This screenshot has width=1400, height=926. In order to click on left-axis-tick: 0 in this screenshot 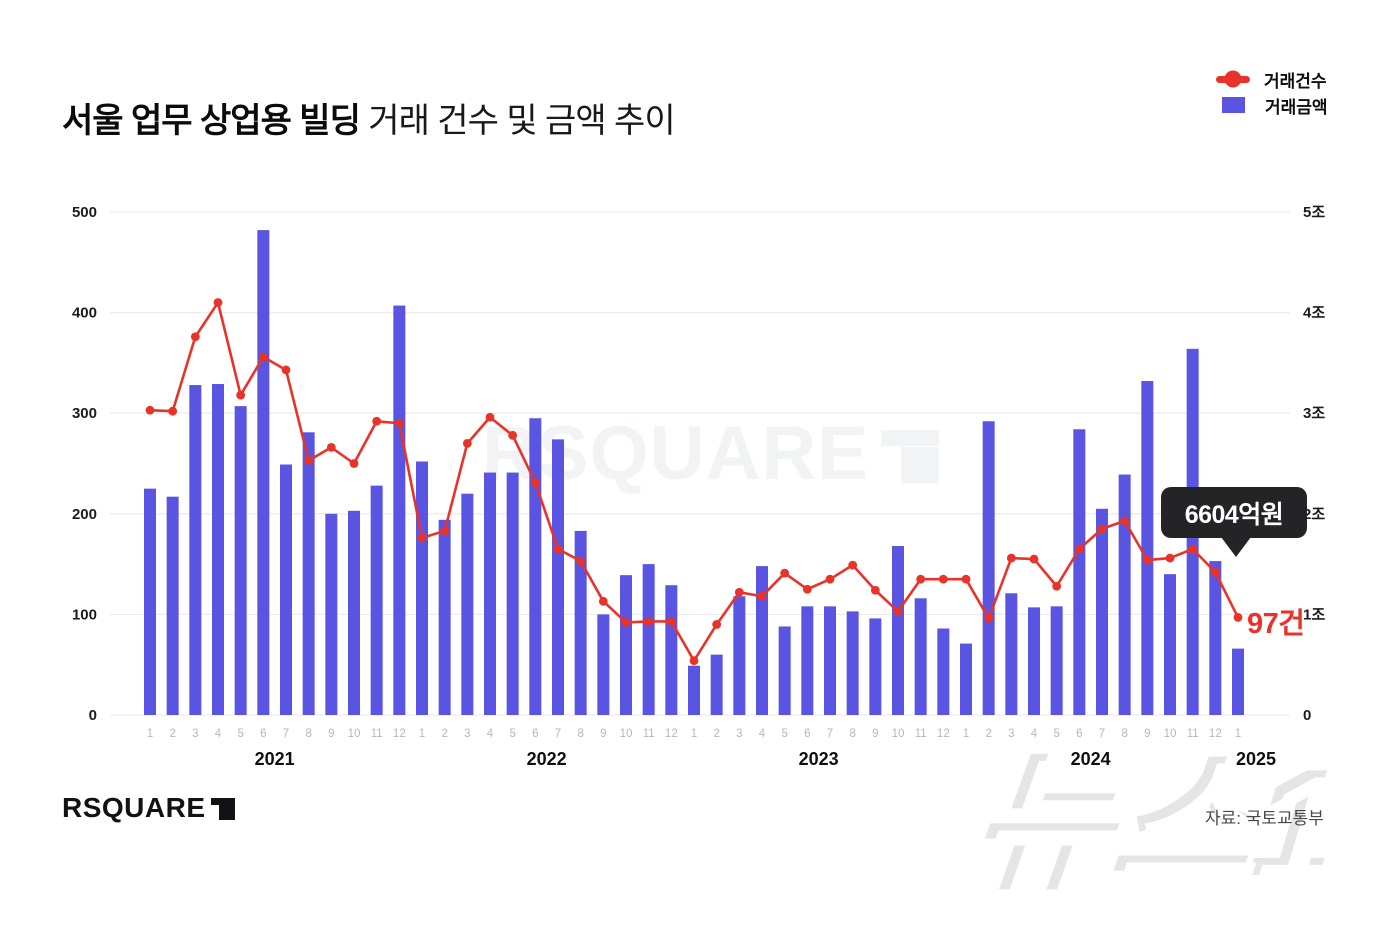, I will do `click(93, 715)`.